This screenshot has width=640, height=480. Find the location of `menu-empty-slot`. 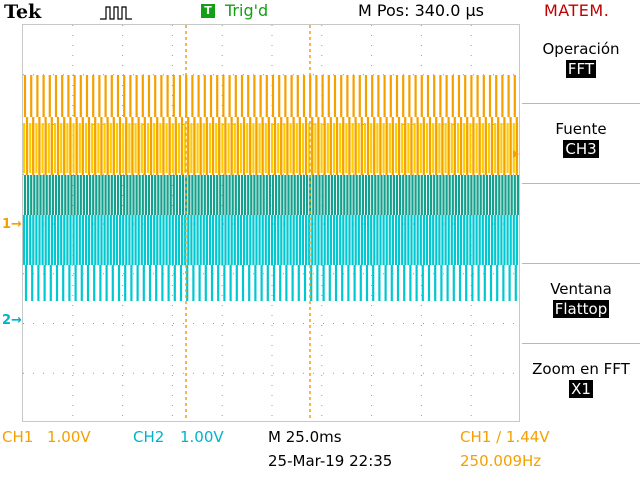

menu-empty-slot is located at coordinates (581, 224).